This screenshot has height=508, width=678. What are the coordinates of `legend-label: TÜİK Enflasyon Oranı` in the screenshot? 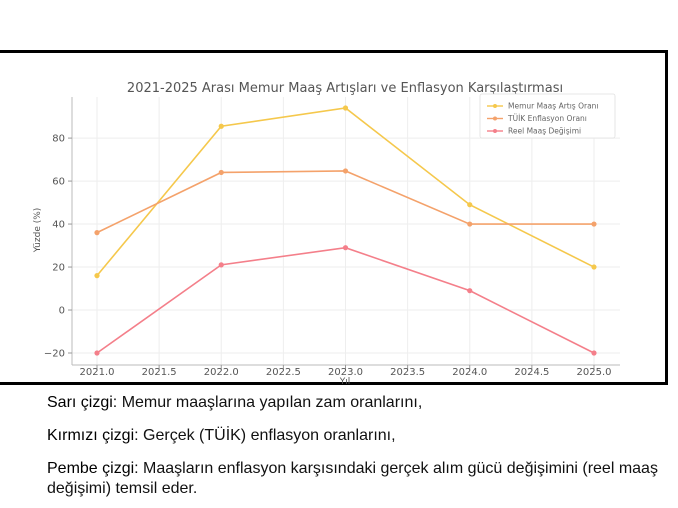 It's located at (547, 118).